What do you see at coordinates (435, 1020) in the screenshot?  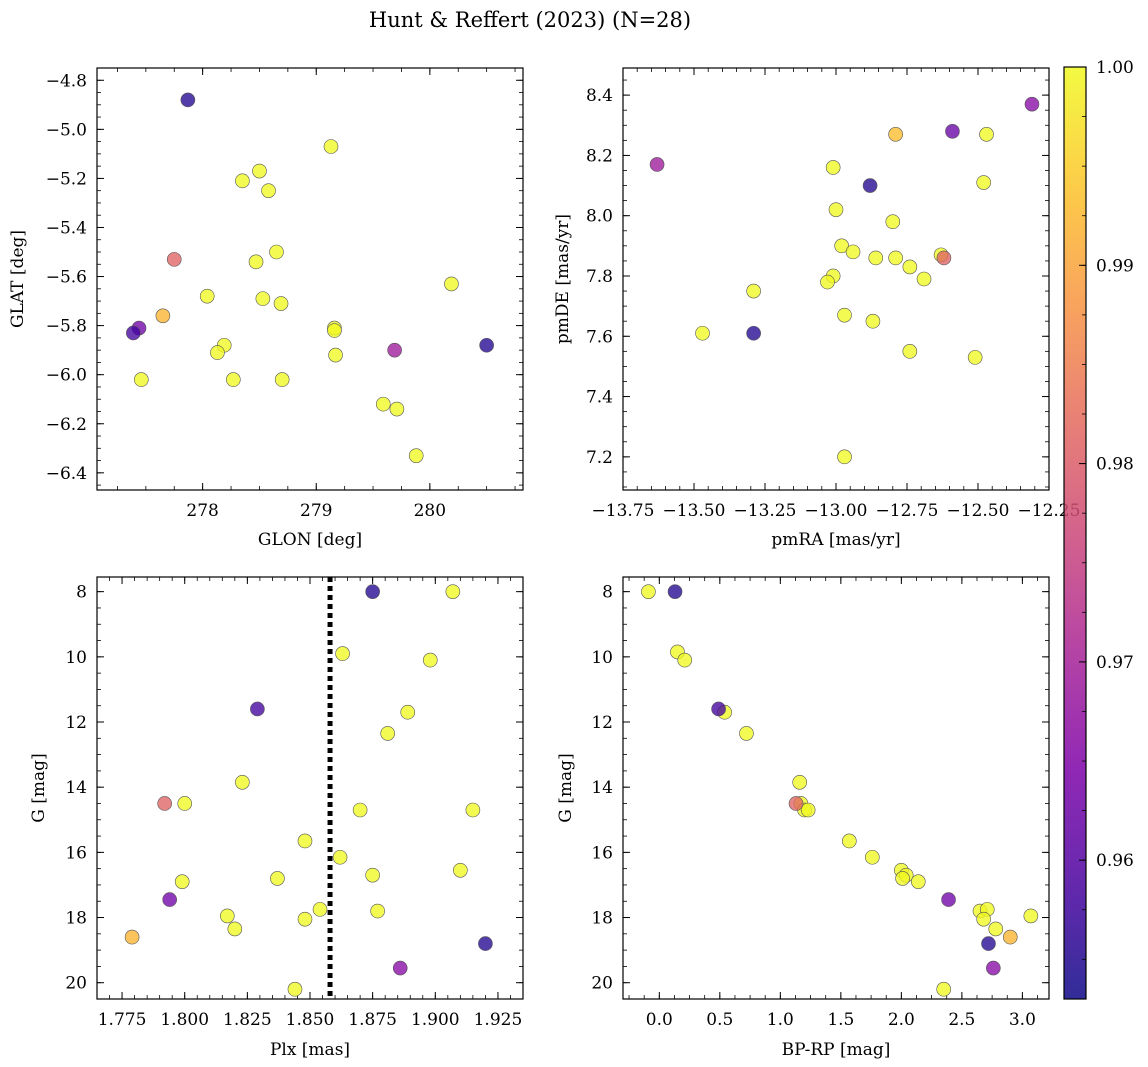 I see `x-tick-label: 1.900` at bounding box center [435, 1020].